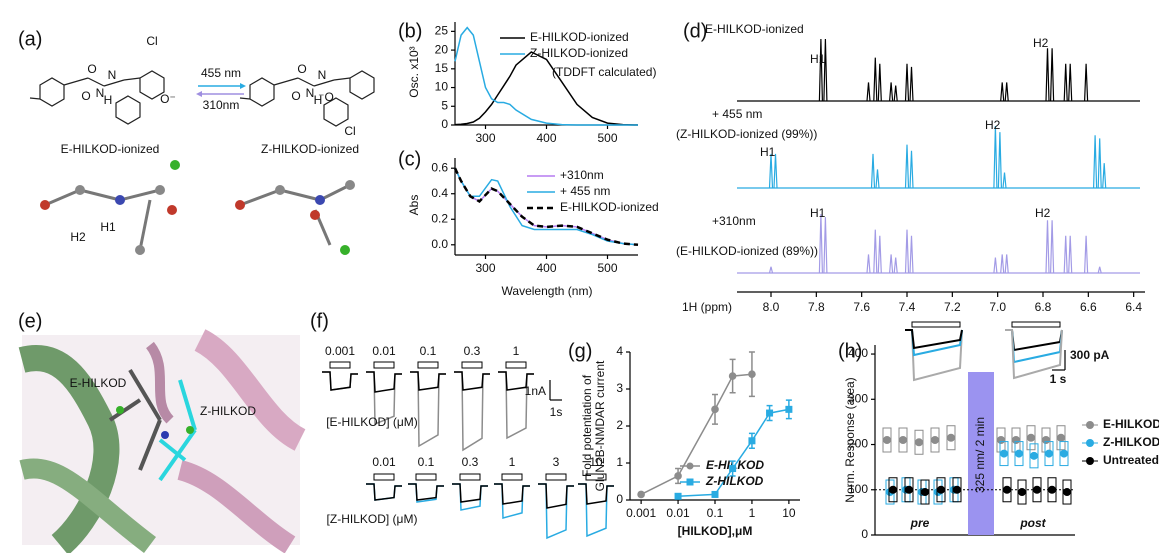 Image resolution: width=1159 pixels, height=553 pixels. Describe the element at coordinates (690, 466) in the screenshot. I see `legend-marker` at that location.